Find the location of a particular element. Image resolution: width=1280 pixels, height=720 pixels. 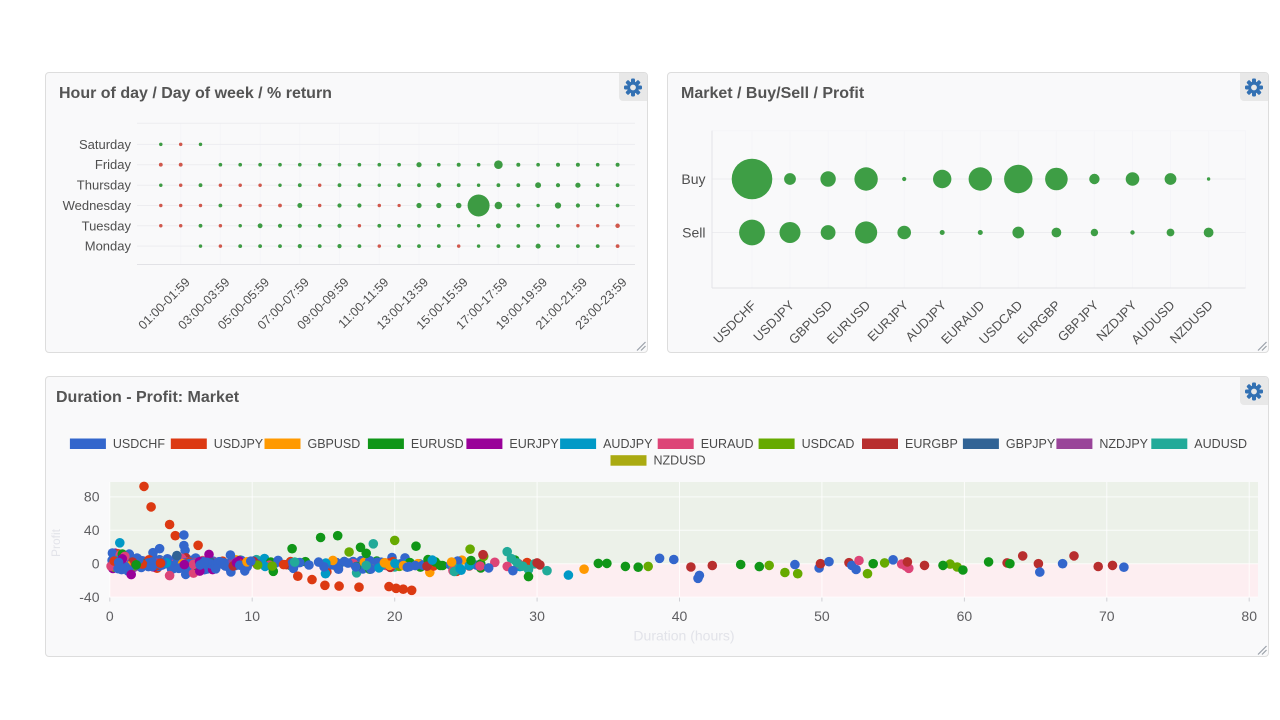

svg-text: EURGBP is located at coordinates (931, 444).